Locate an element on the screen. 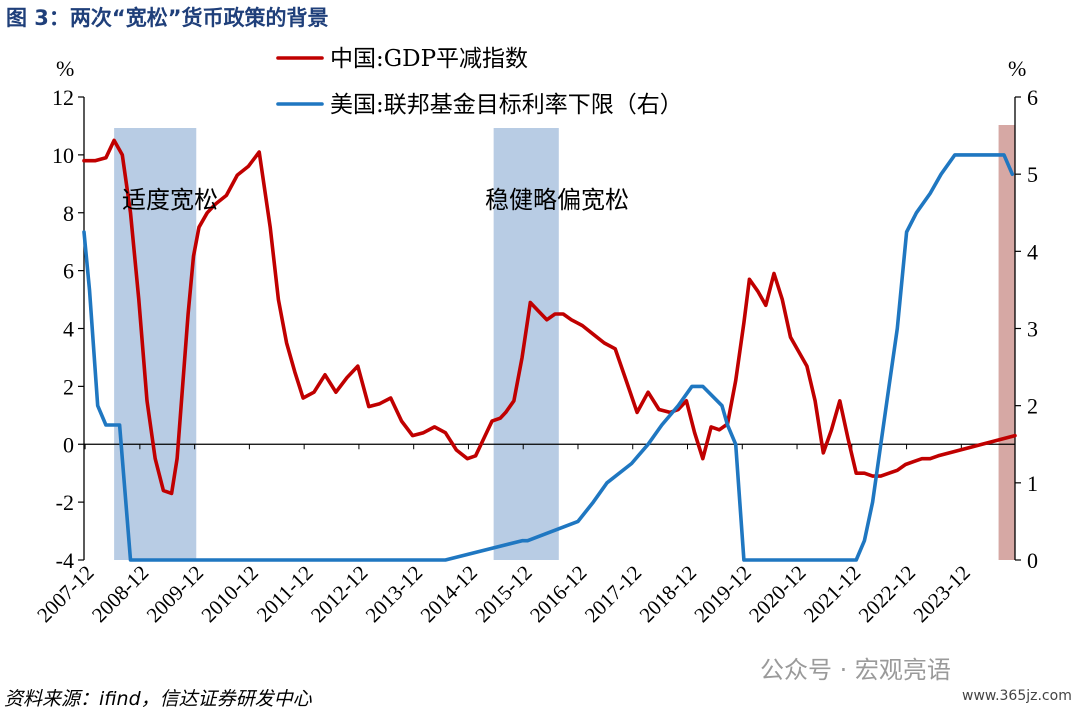  right-tick-label: 4 is located at coordinates (1032, 251).